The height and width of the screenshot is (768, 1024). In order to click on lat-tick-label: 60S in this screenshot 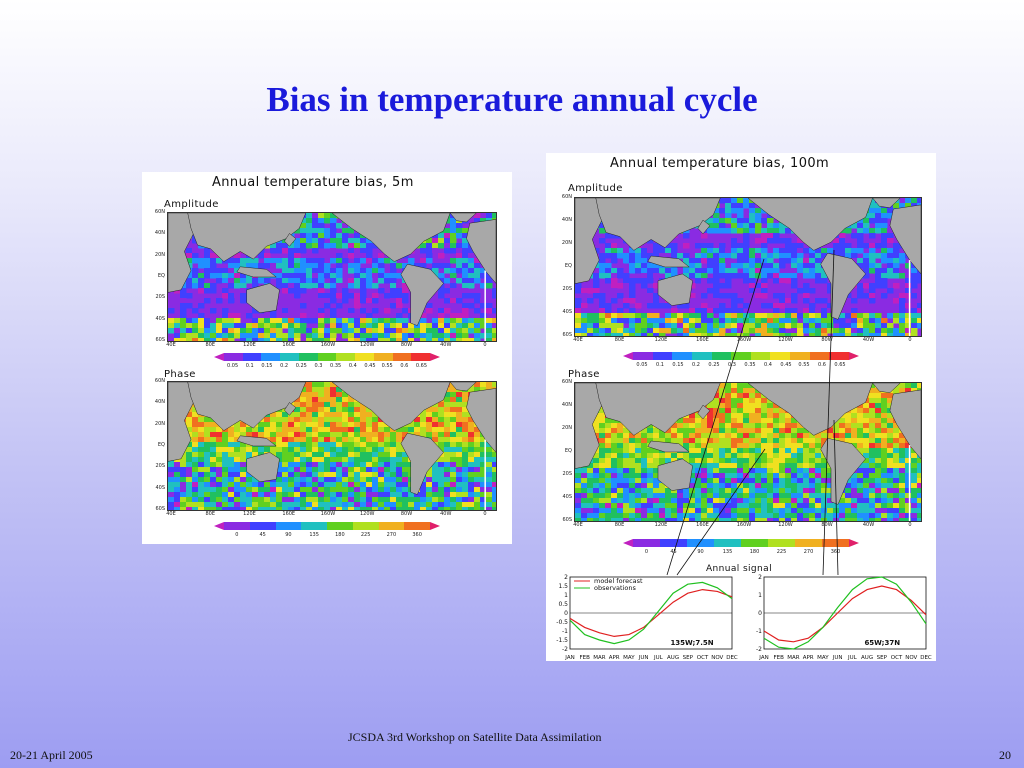, I will do `click(160, 340)`.